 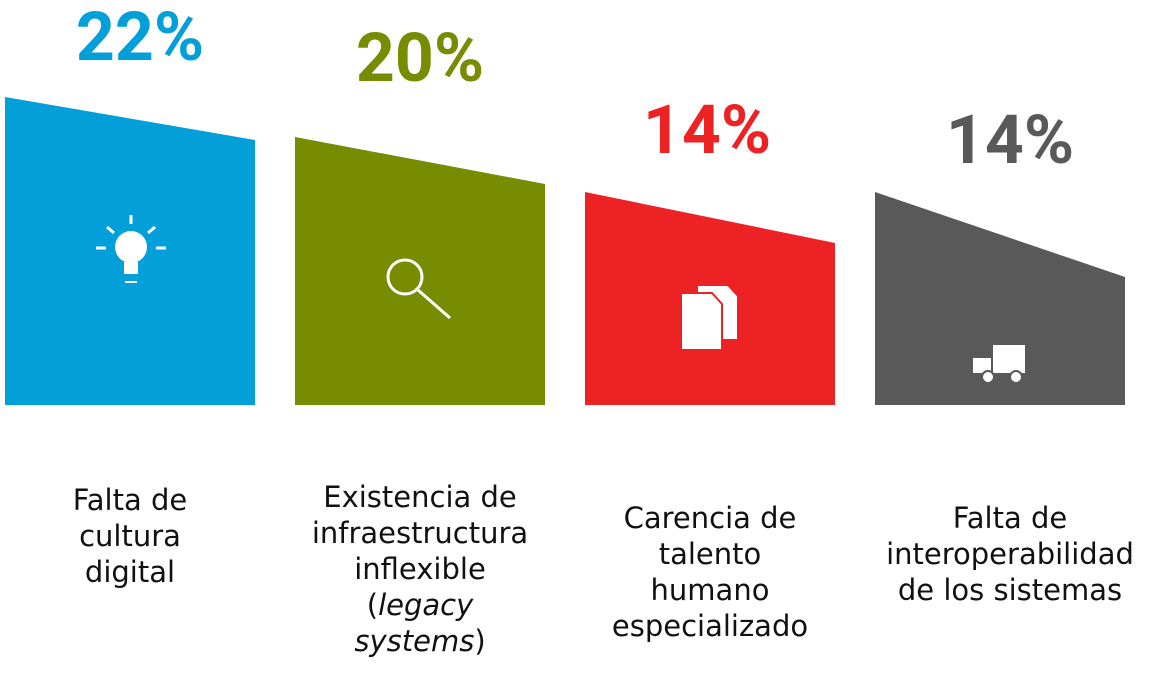 I want to click on percentage: 22%, so click(x=140, y=38).